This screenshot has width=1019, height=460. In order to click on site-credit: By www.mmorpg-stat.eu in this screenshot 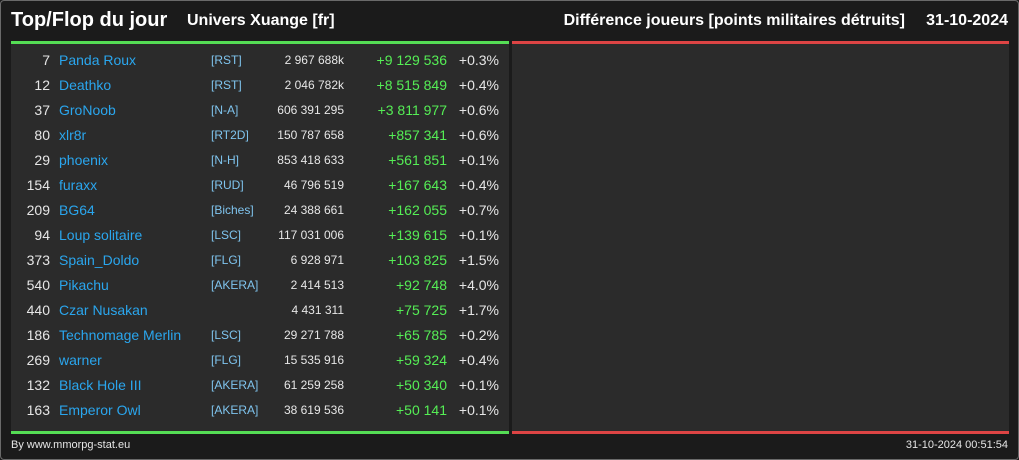, I will do `click(71, 445)`.